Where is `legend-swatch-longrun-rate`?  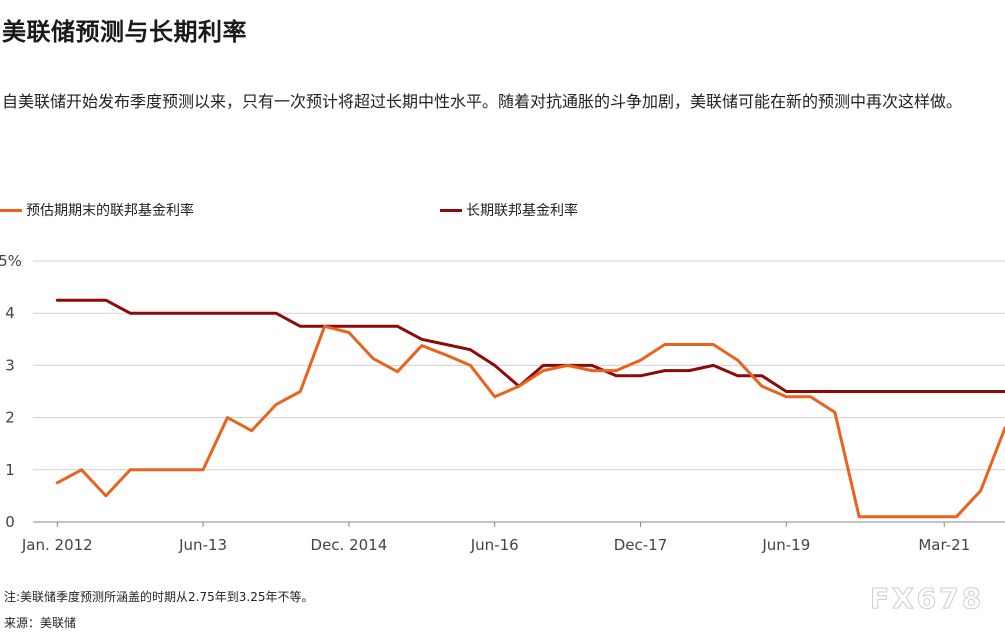 legend-swatch-longrun-rate is located at coordinates (451, 210).